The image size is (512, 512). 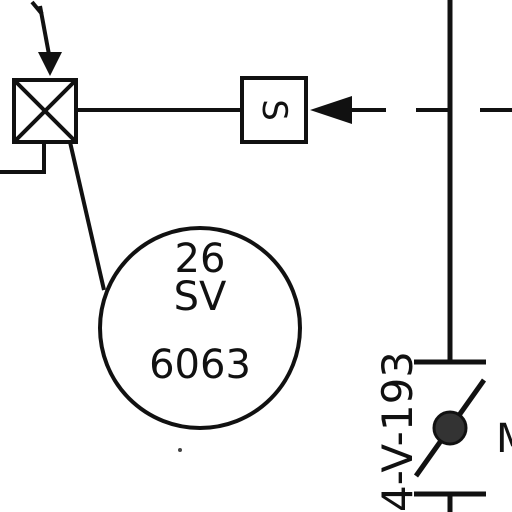 What do you see at coordinates (23, 158) in the screenshot?
I see `pipe-outlet-left` at bounding box center [23, 158].